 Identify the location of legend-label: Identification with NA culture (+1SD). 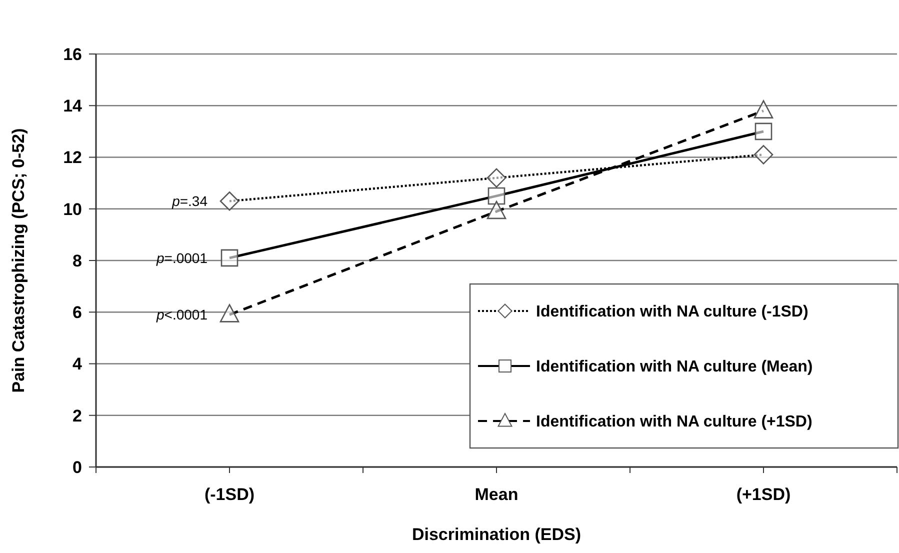
(674, 422).